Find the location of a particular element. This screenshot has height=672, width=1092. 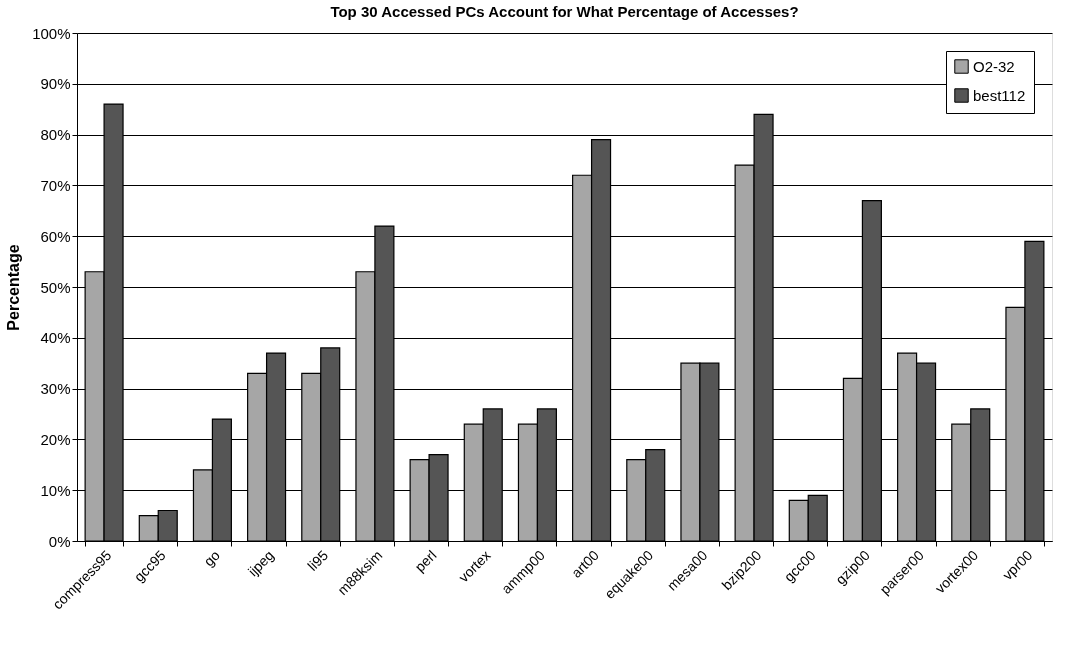

y-tick-label: 70% is located at coordinates (55, 185).